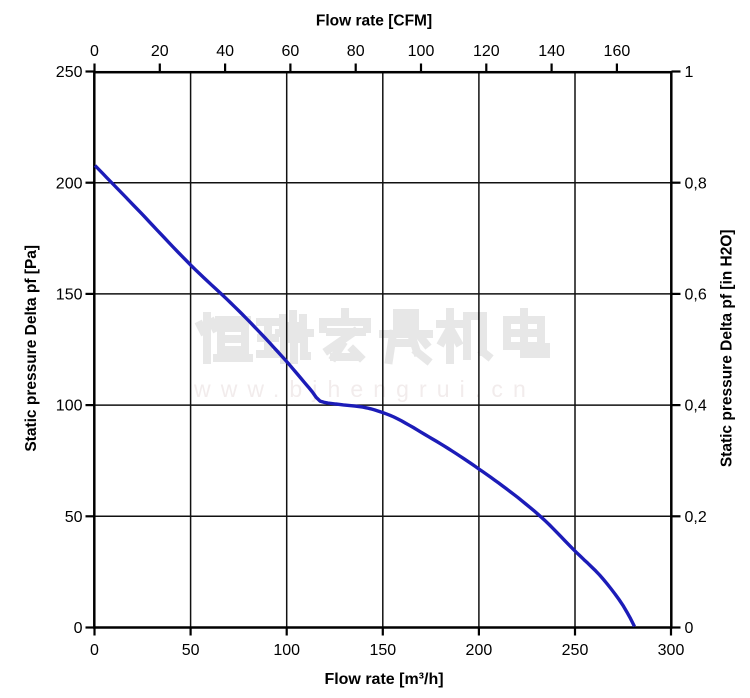 Image resolution: width=750 pixels, height=698 pixels. What do you see at coordinates (383, 679) in the screenshot?
I see `svg-text: Flow rate [m³/h]` at bounding box center [383, 679].